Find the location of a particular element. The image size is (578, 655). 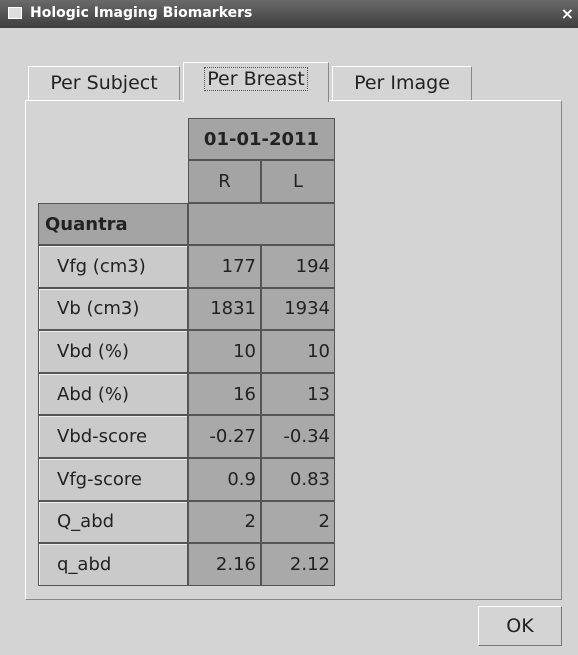

tab-label: Per Subject is located at coordinates (104, 83).